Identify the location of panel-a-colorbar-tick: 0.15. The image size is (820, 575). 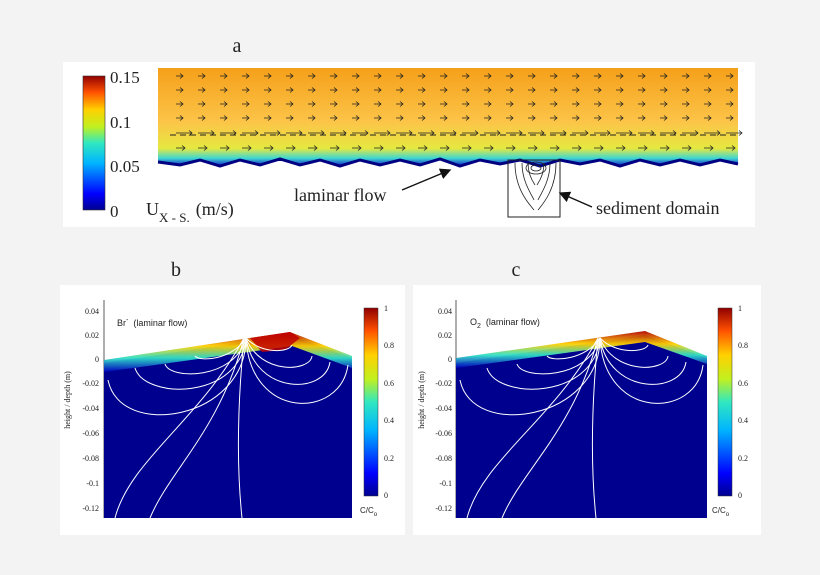
(125, 77).